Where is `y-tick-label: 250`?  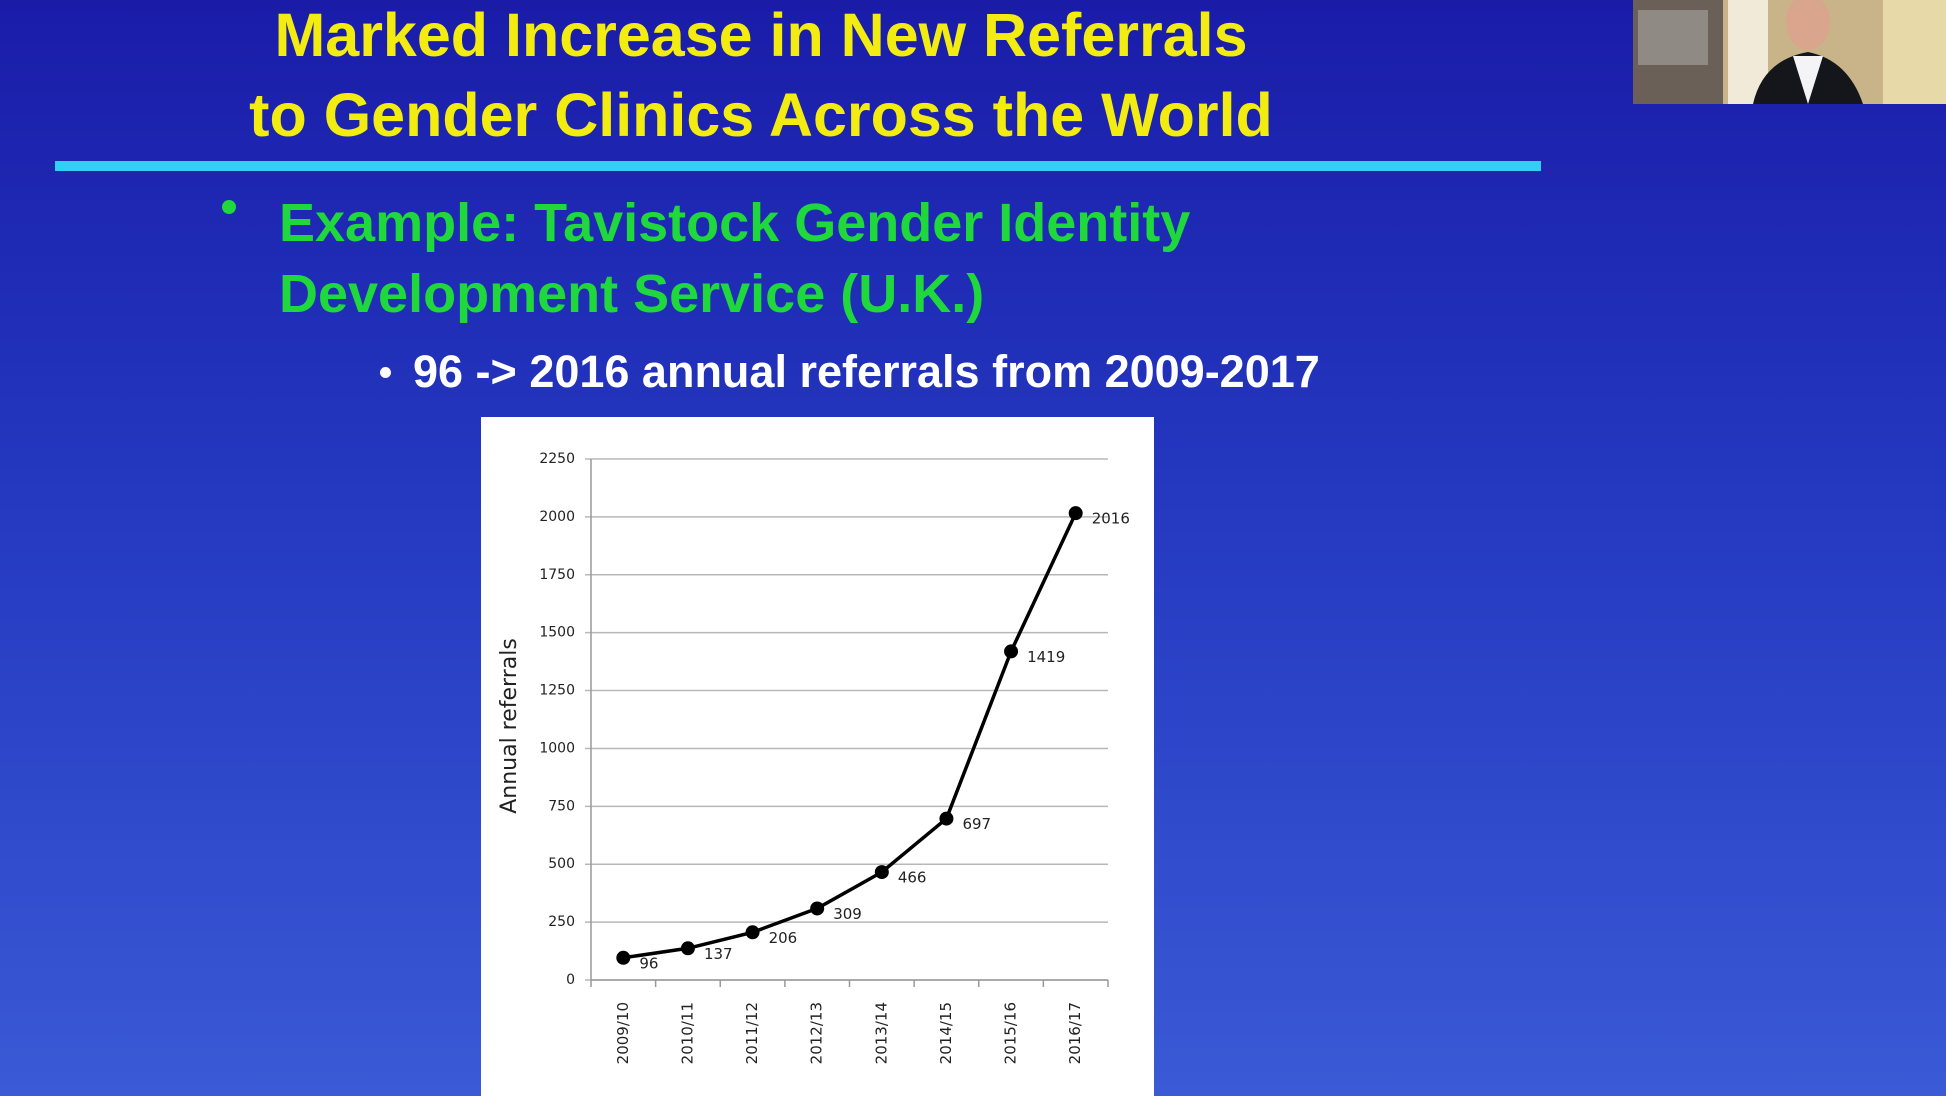 y-tick-label: 250 is located at coordinates (561, 922).